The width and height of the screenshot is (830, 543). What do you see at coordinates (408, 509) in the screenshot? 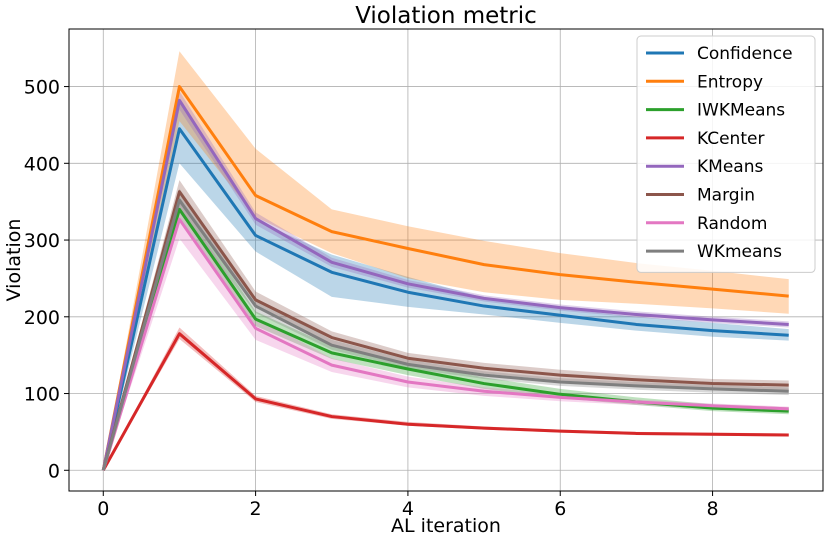
I see `x-tick-label: 4` at bounding box center [408, 509].